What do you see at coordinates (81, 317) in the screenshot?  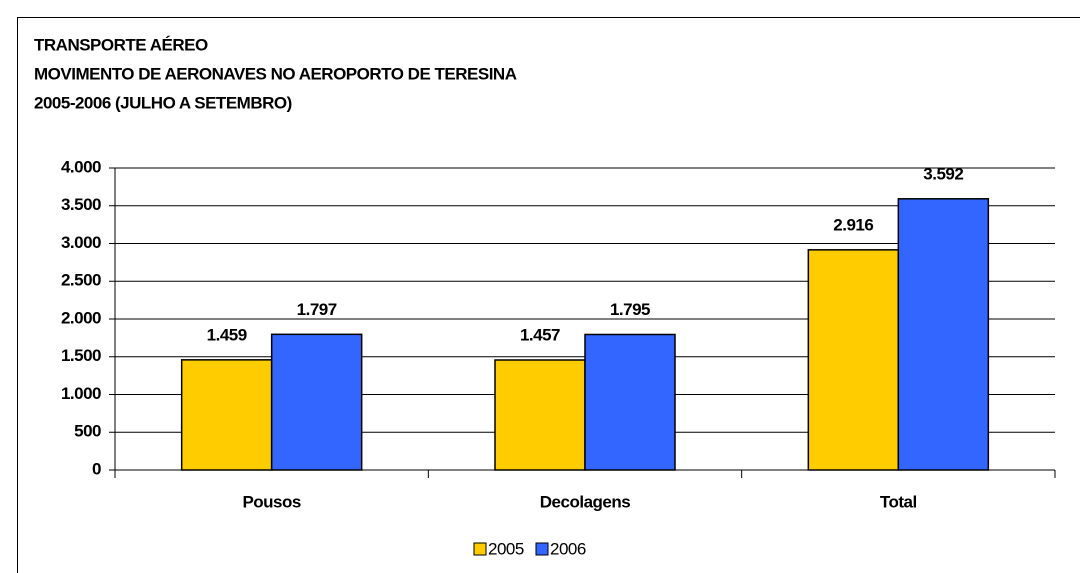 I see `y-tick-label: 2.000` at bounding box center [81, 317].